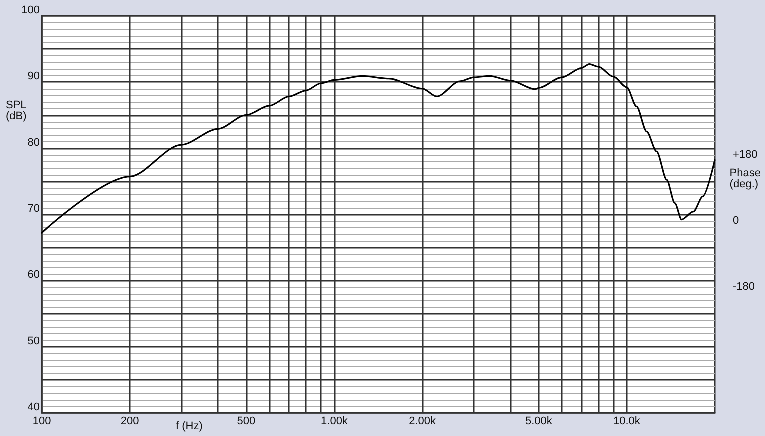  I want to click on x-axis-title: f (Hz), so click(189, 426).